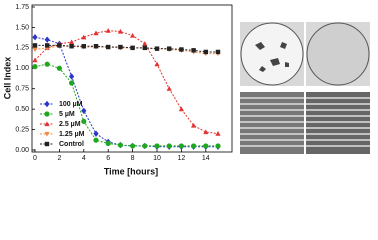  Describe the element at coordinates (131, 171) in the screenshot. I see `x-axis-label: Time [hours]` at that location.